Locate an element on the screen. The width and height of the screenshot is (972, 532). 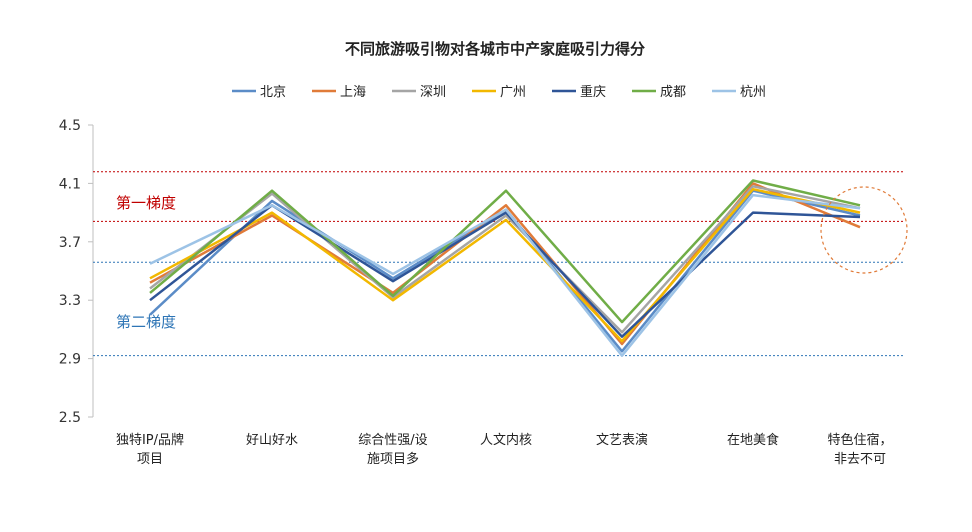
y-tick-label: 2.5 is located at coordinates (70, 418).